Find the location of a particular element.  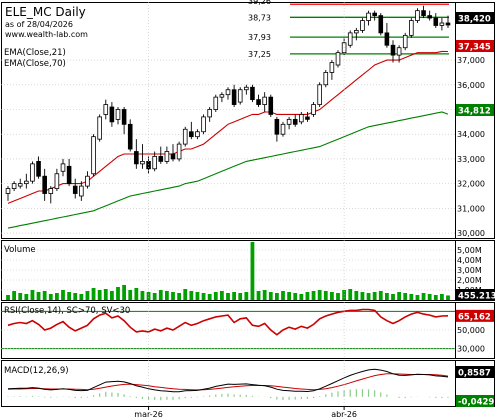

as-of-date: as of 28/04/2026 is located at coordinates (39, 24).